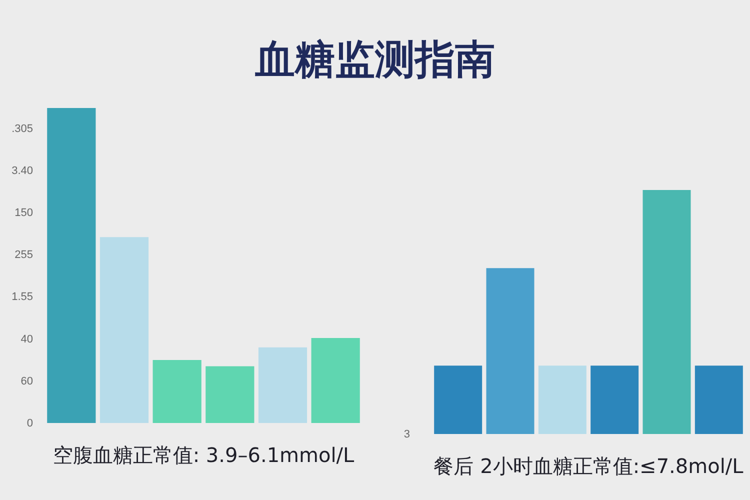 The height and width of the screenshot is (500, 750). What do you see at coordinates (375, 60) in the screenshot?
I see `chart-title: 血糖监测指南` at bounding box center [375, 60].